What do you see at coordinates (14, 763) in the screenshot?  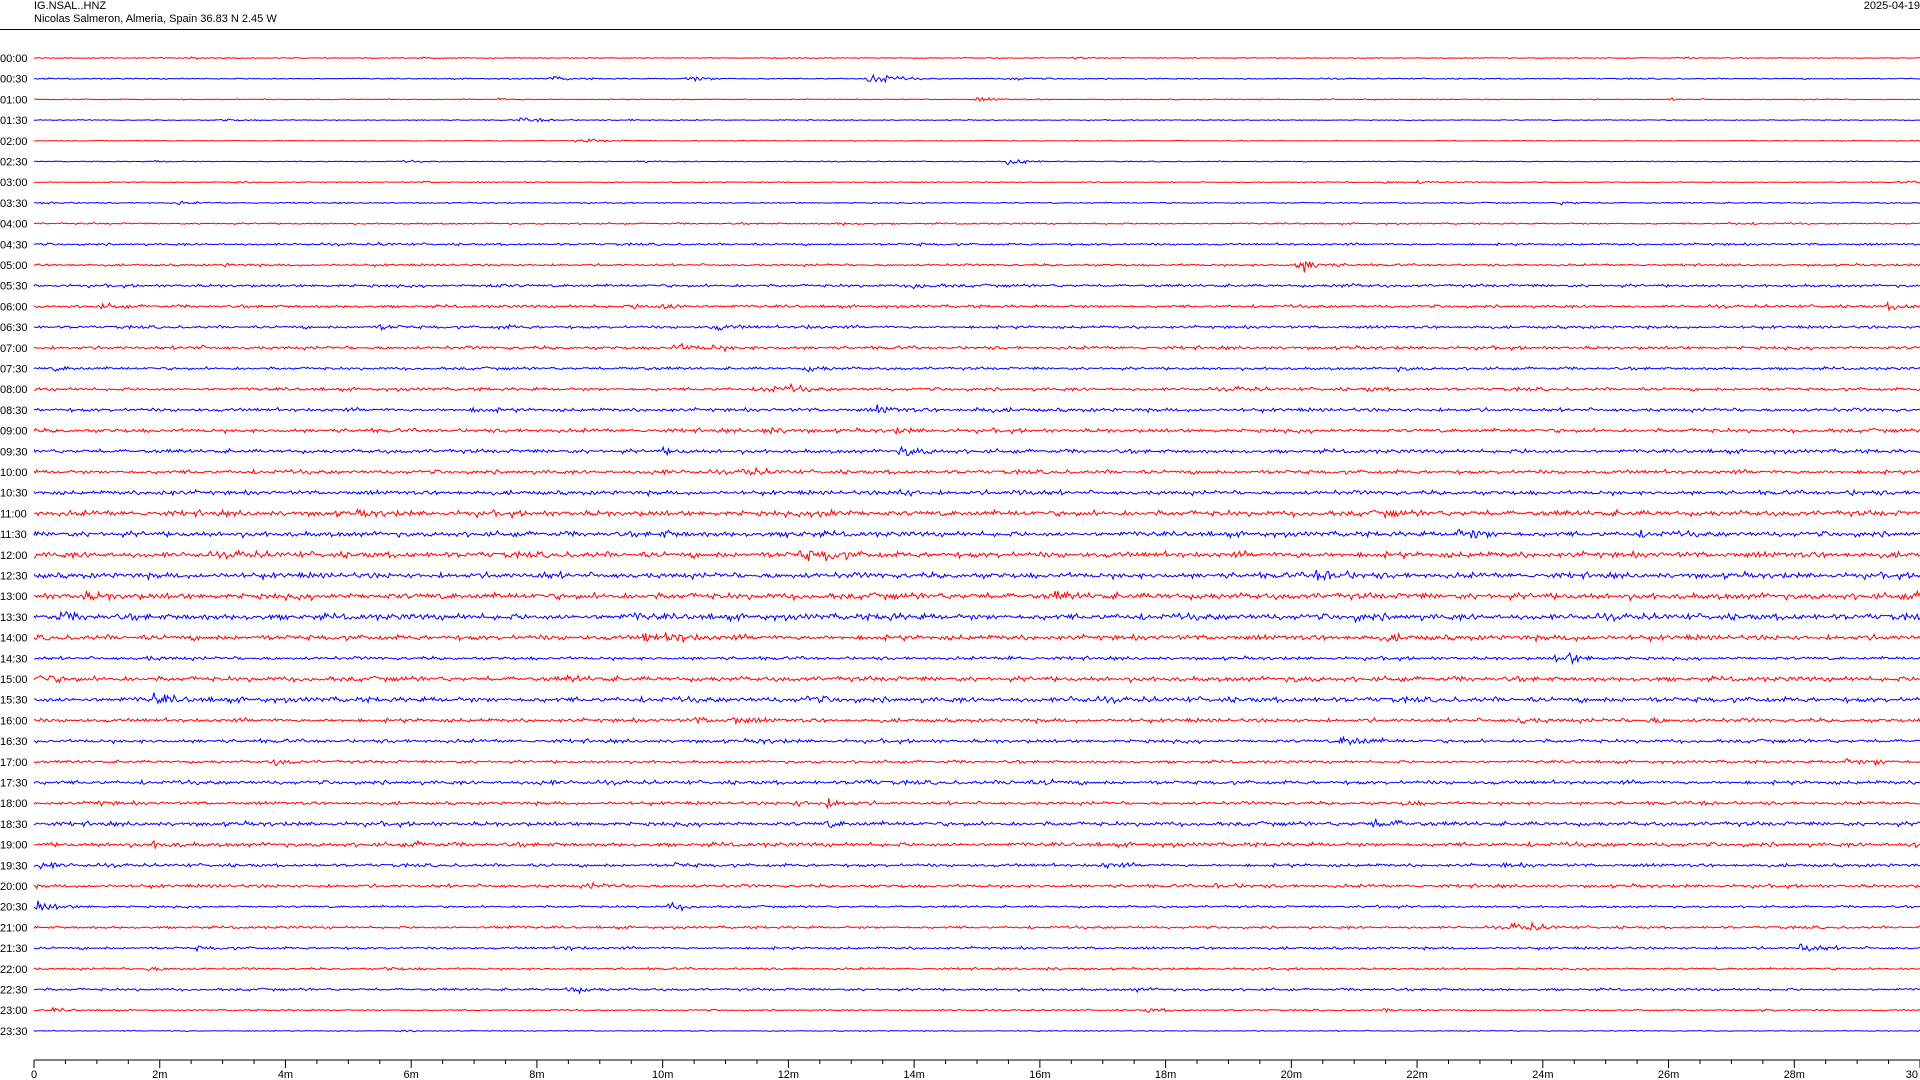 I see `row-time-label: 17:00` at bounding box center [14, 763].